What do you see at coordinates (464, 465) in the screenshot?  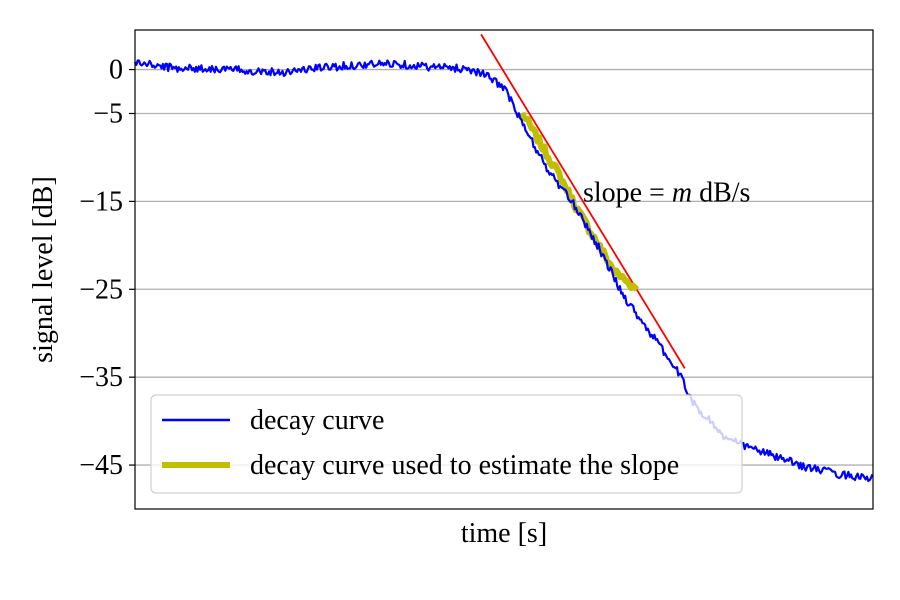 I see `legend-label-fit-region: decay curve used to estimate the slope` at bounding box center [464, 465].